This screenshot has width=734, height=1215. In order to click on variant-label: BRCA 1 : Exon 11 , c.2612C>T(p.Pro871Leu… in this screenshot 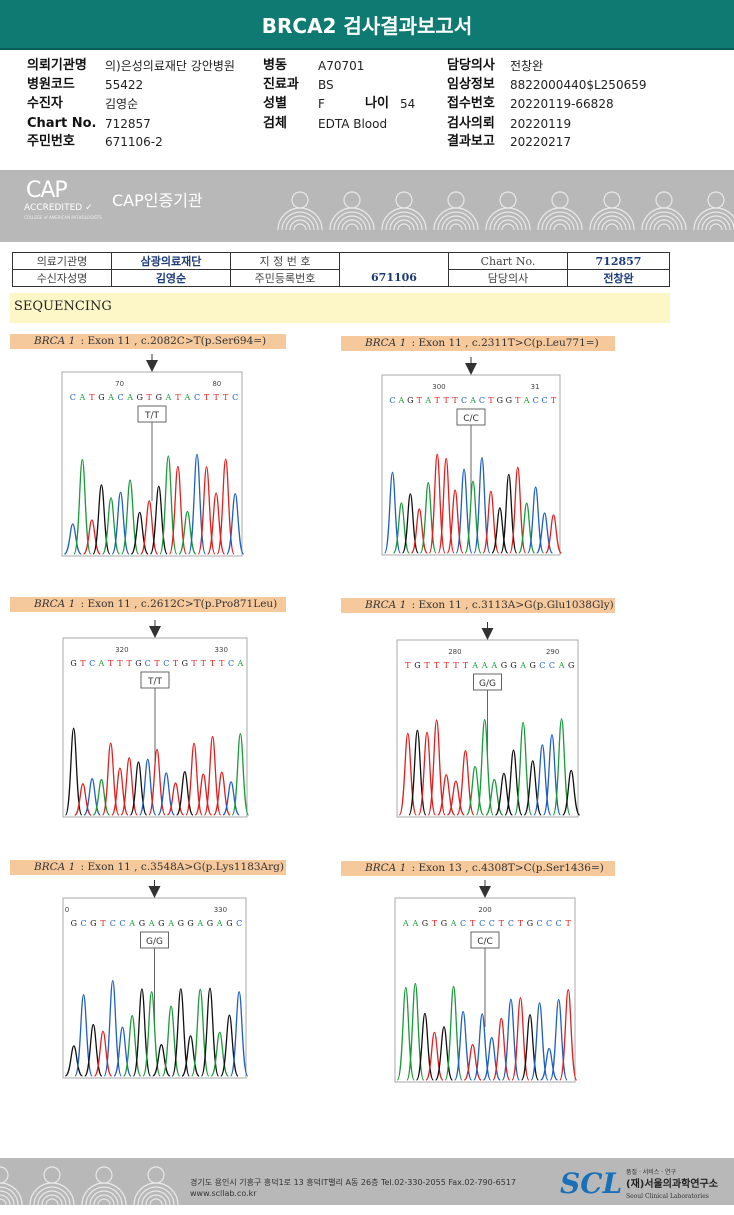, I will do `click(148, 604)`.